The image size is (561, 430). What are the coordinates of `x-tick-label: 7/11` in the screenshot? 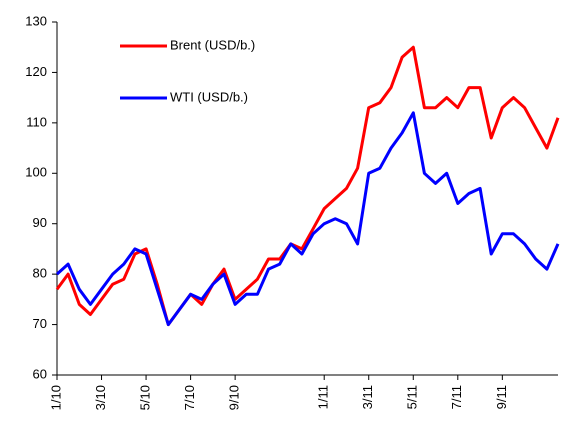 It's located at (456, 397).